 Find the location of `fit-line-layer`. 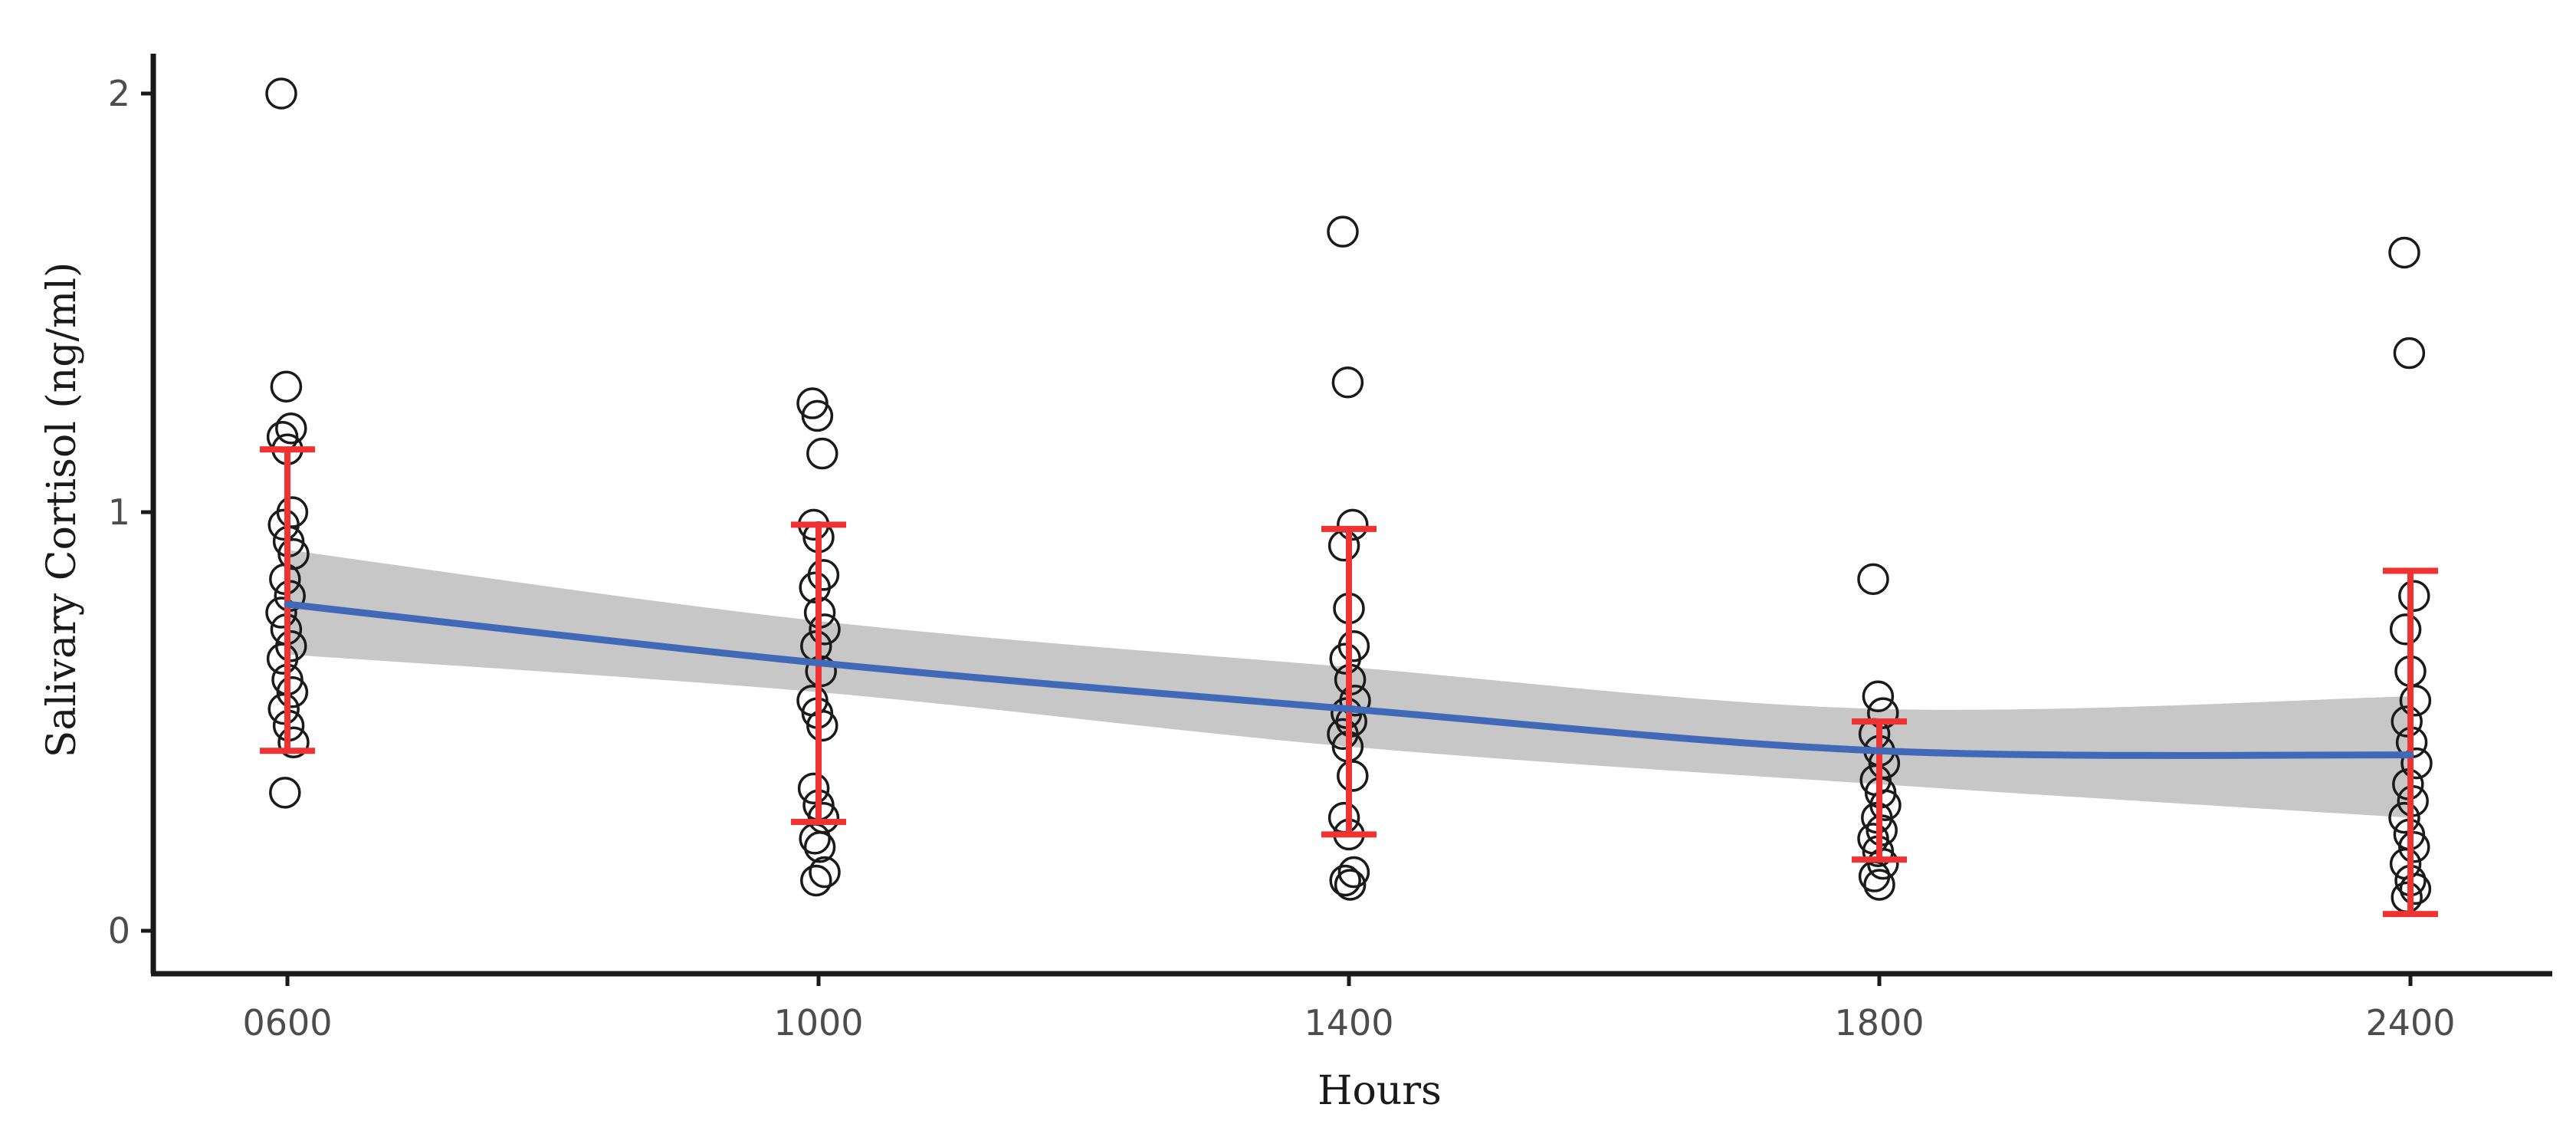

fit-line-layer is located at coordinates (1349, 679).